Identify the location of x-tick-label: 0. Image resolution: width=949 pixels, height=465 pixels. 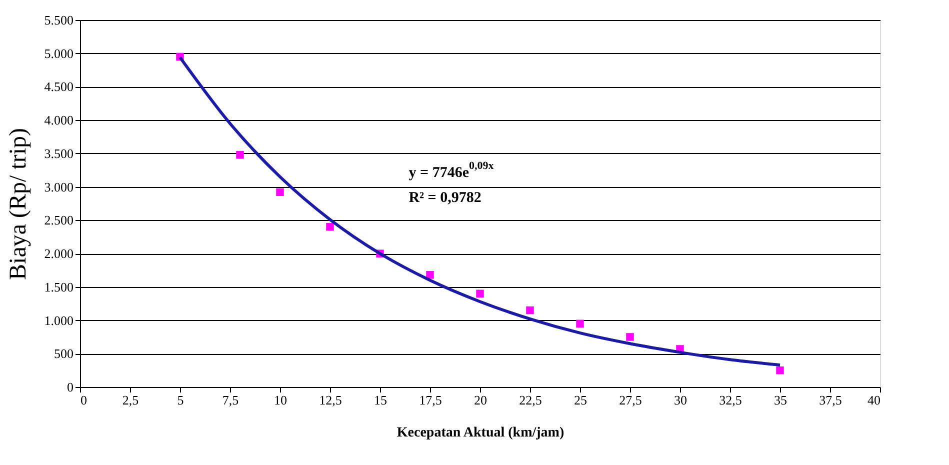
(83, 400).